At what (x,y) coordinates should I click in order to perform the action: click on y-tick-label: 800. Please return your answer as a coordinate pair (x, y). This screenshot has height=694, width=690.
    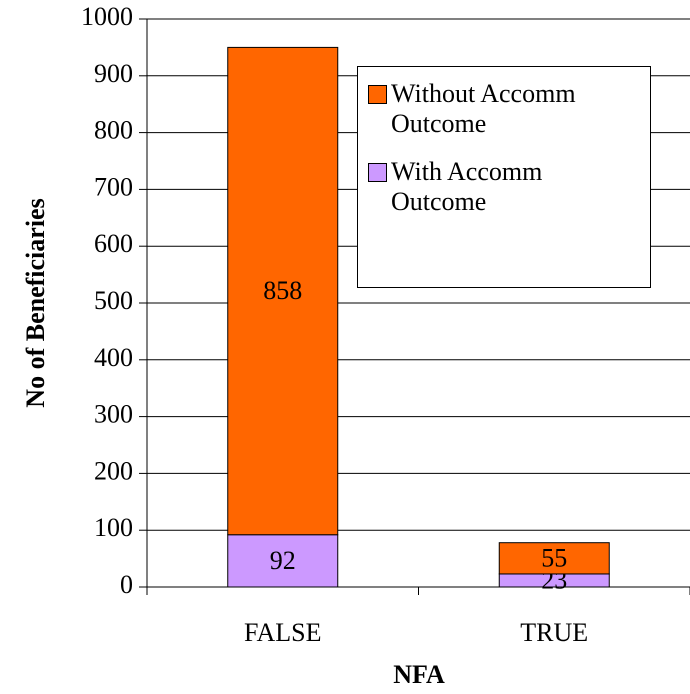
    Looking at the image, I should click on (113, 130).